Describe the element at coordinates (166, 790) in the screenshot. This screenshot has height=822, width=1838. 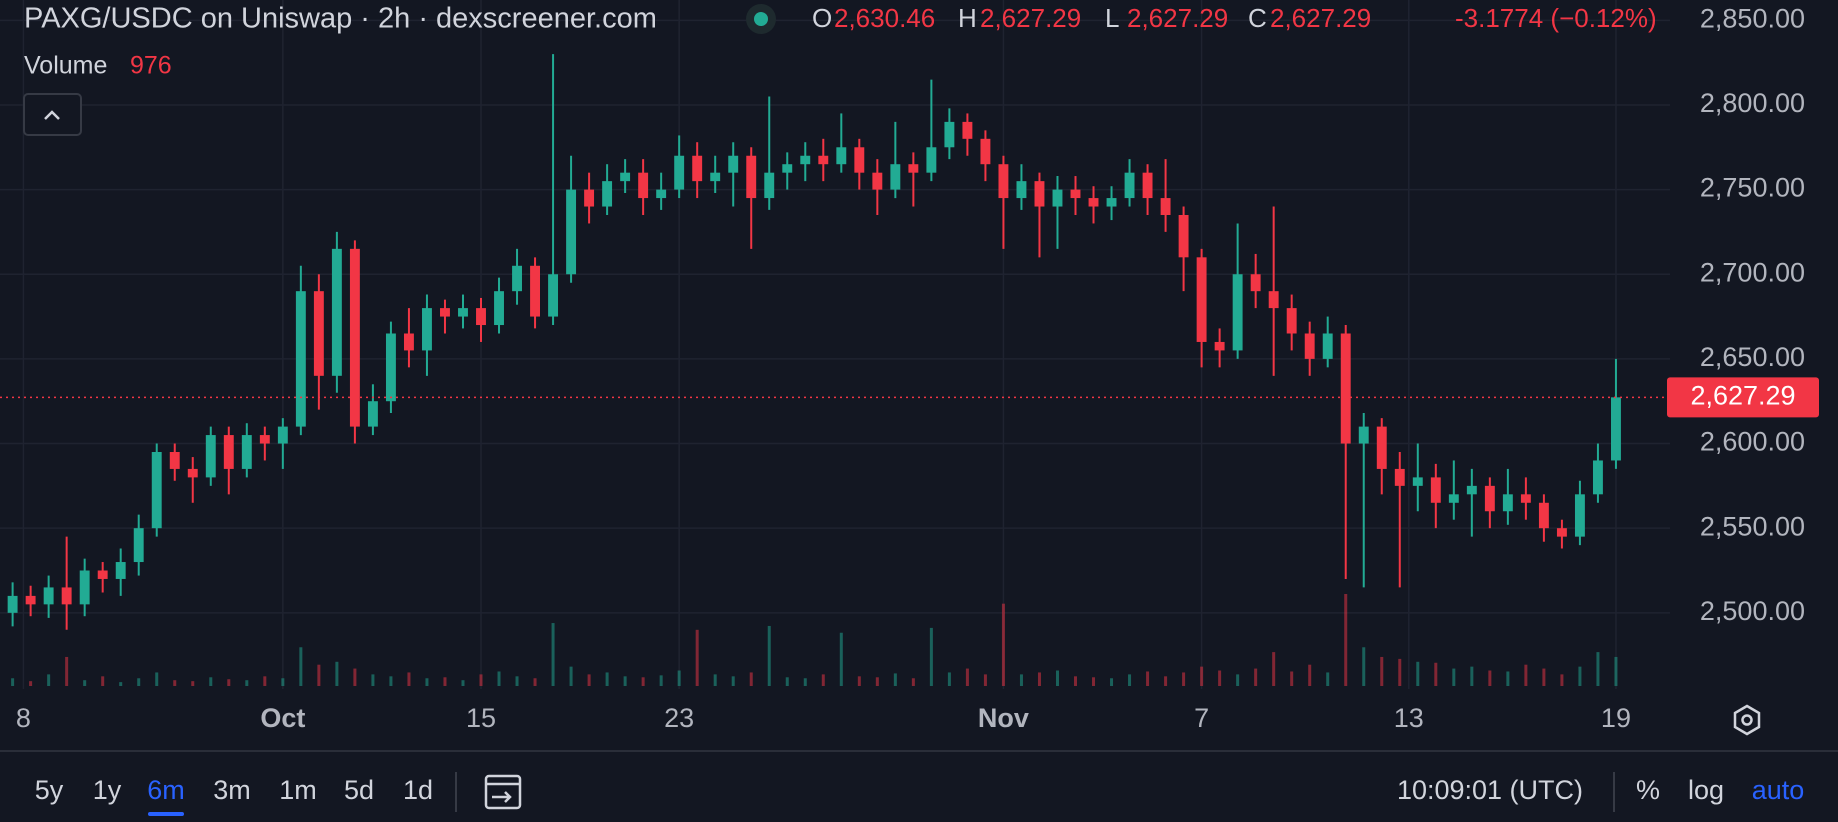
I see `period-button: 6m` at that location.